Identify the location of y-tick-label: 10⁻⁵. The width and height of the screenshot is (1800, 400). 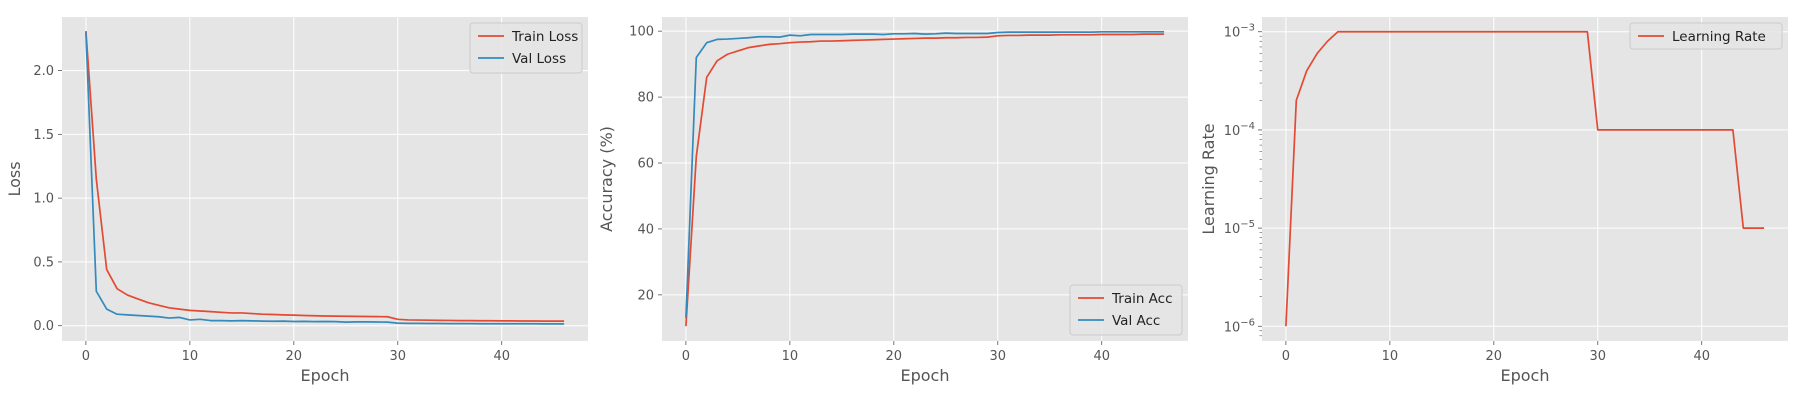
(1239, 228).